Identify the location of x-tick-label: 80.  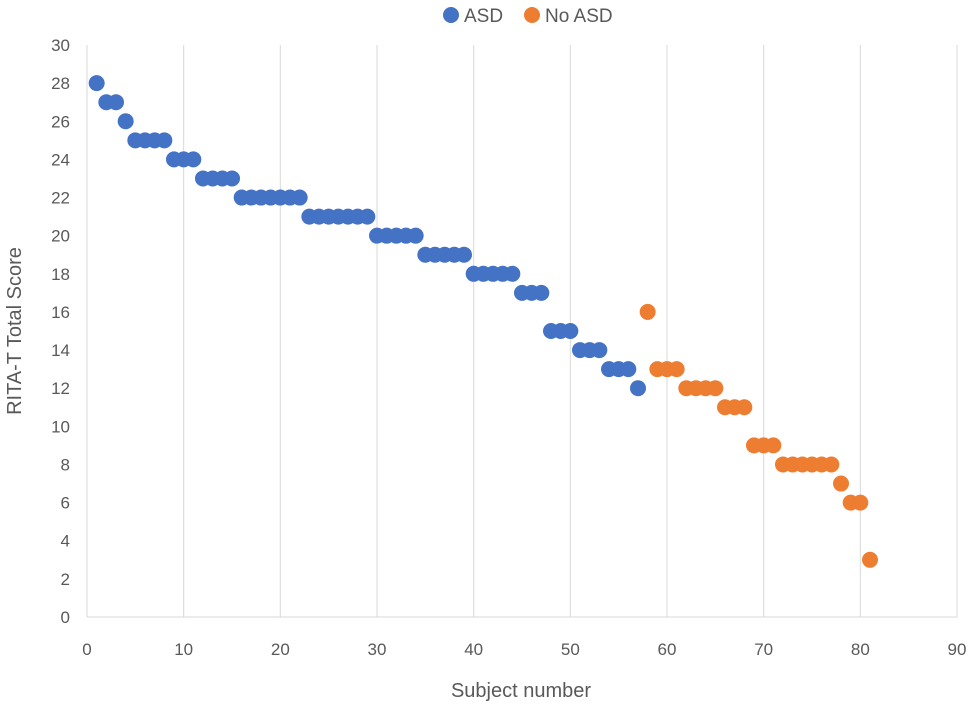
(860, 649).